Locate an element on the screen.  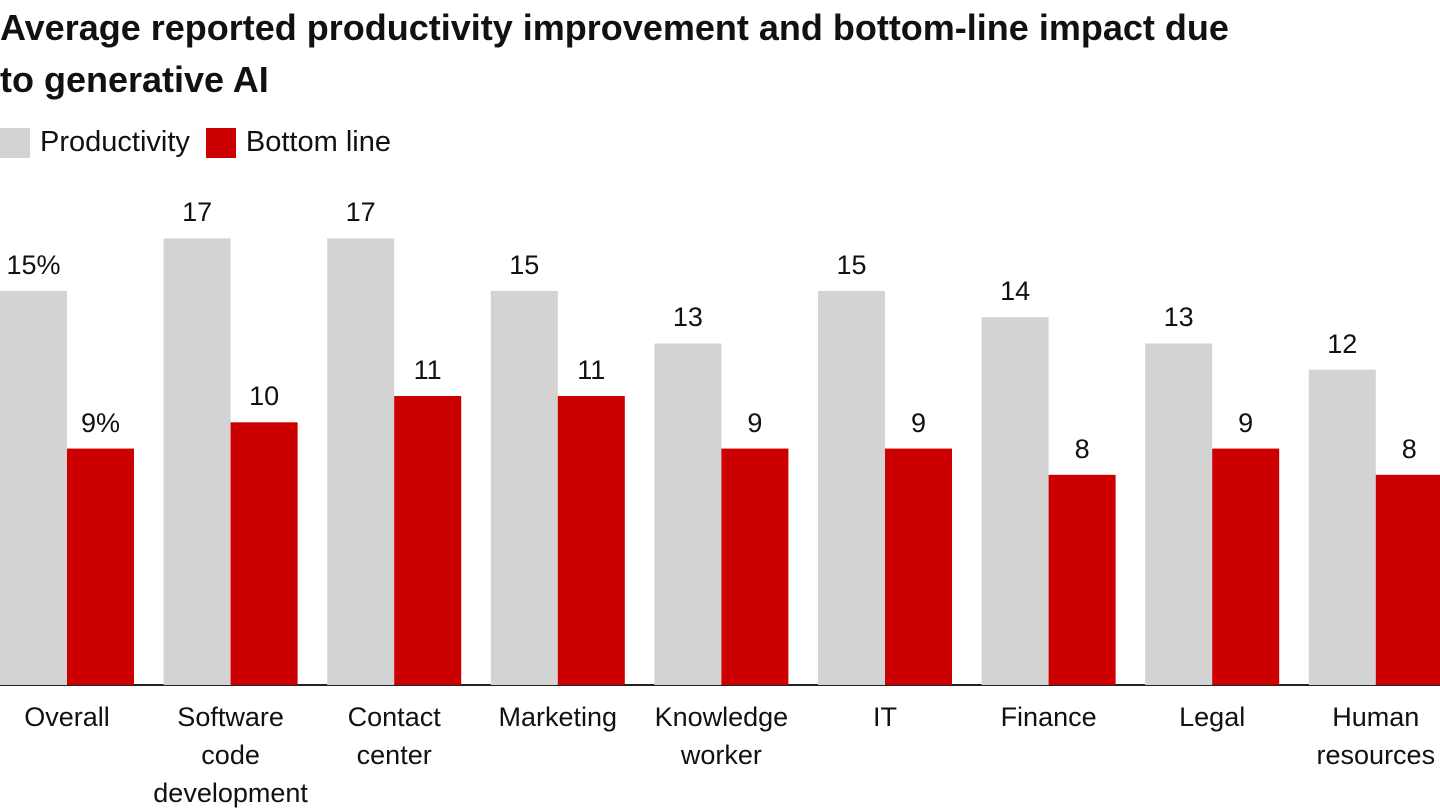
x-tick-label: Finance is located at coordinates (1048, 717).